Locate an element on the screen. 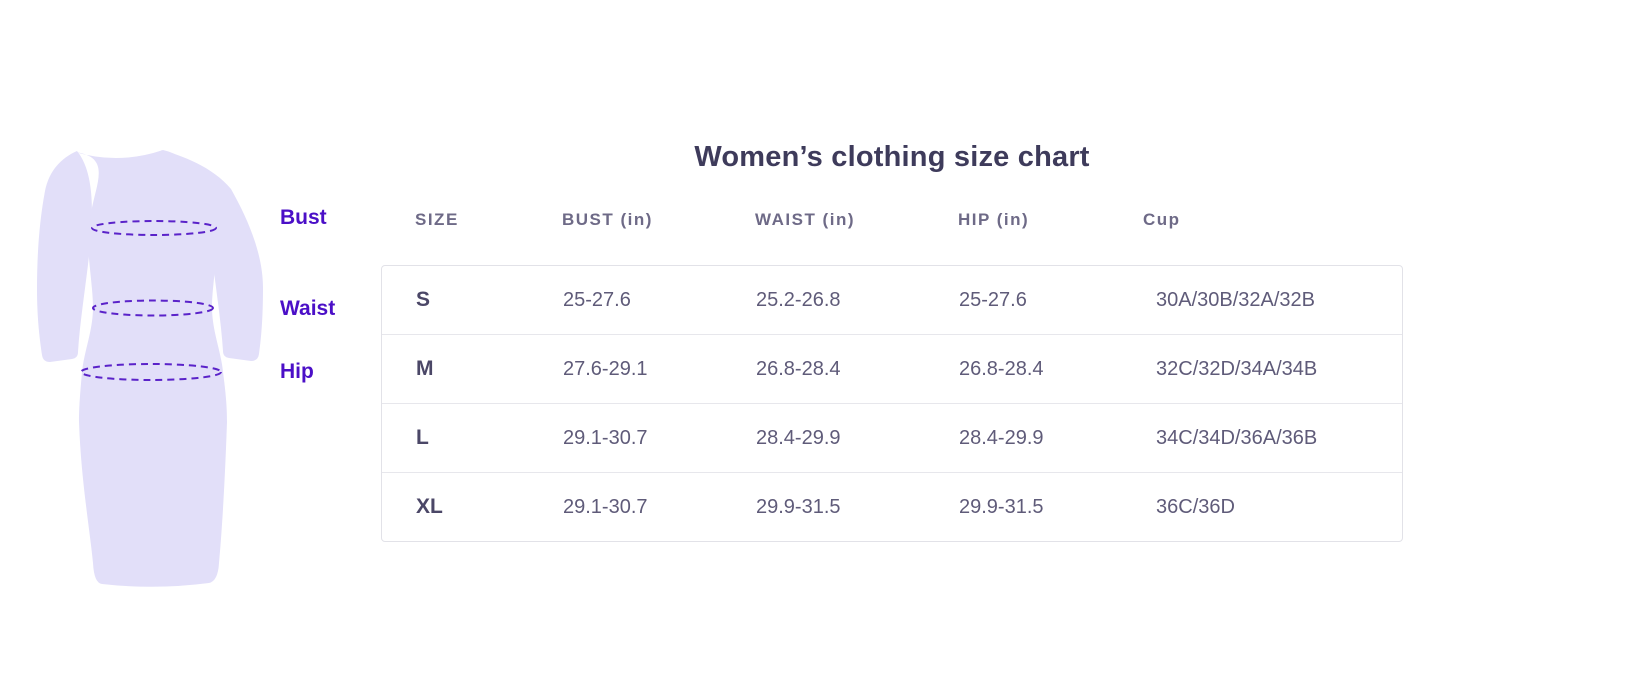  hip-cell: 29.9-31.5 is located at coordinates (1001, 506).